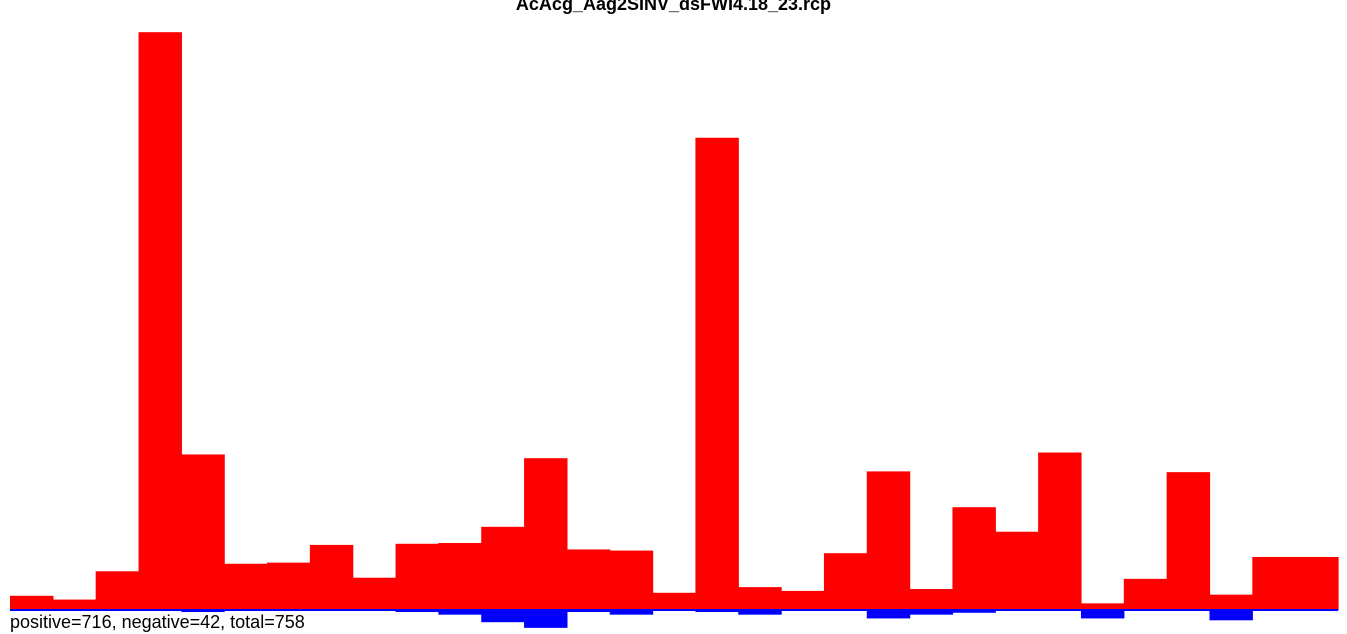 The image size is (1347, 634). I want to click on negative-bars, so click(674, 618).